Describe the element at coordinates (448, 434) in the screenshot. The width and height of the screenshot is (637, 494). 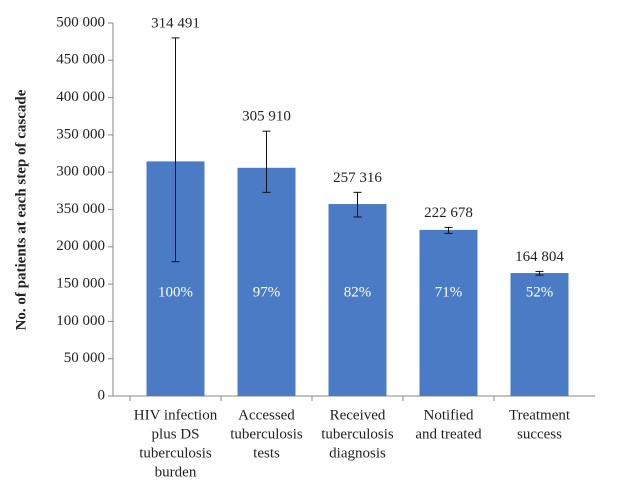
I see `x-tick-label: and treated` at that location.